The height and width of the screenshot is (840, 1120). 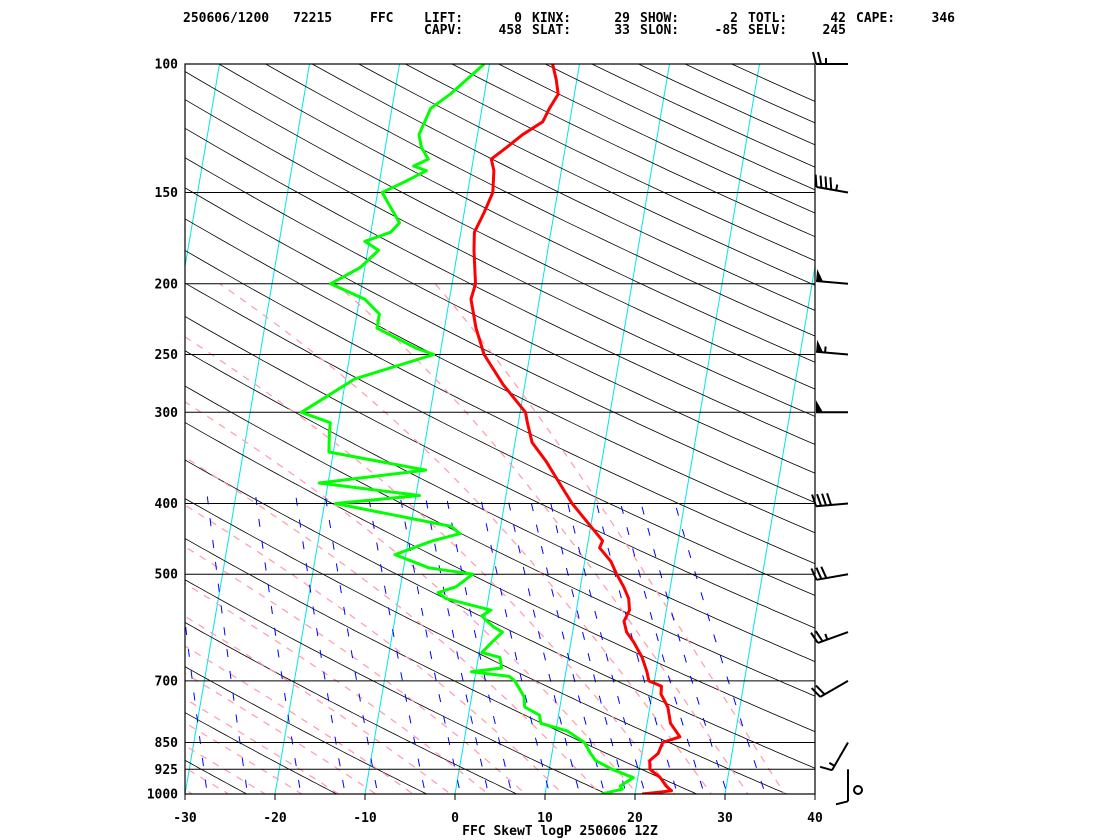 I want to click on header-station-id: 72215, so click(x=312, y=18).